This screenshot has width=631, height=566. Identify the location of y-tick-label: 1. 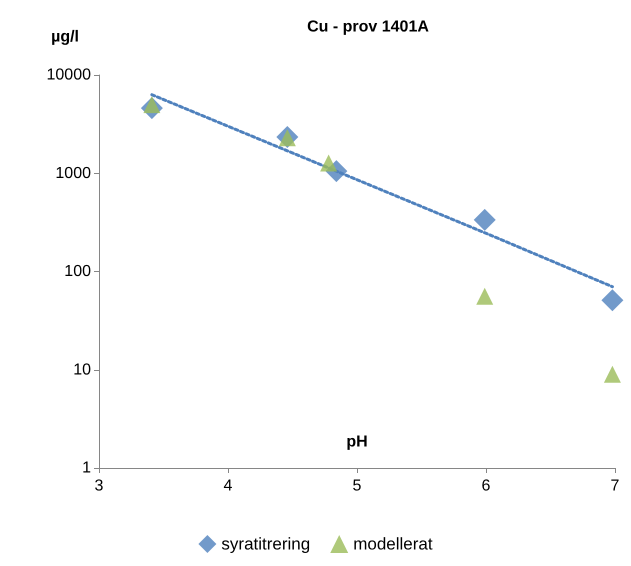
(87, 468).